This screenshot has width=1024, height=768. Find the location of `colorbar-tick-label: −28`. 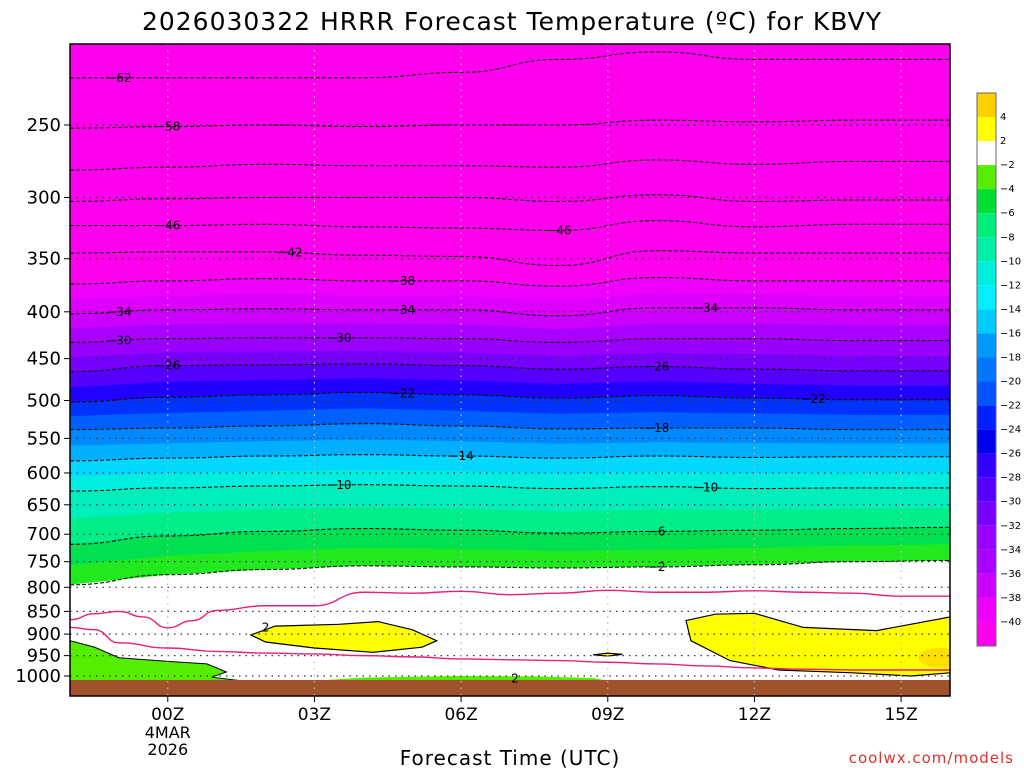

colorbar-tick-label: −28 is located at coordinates (1010, 478).